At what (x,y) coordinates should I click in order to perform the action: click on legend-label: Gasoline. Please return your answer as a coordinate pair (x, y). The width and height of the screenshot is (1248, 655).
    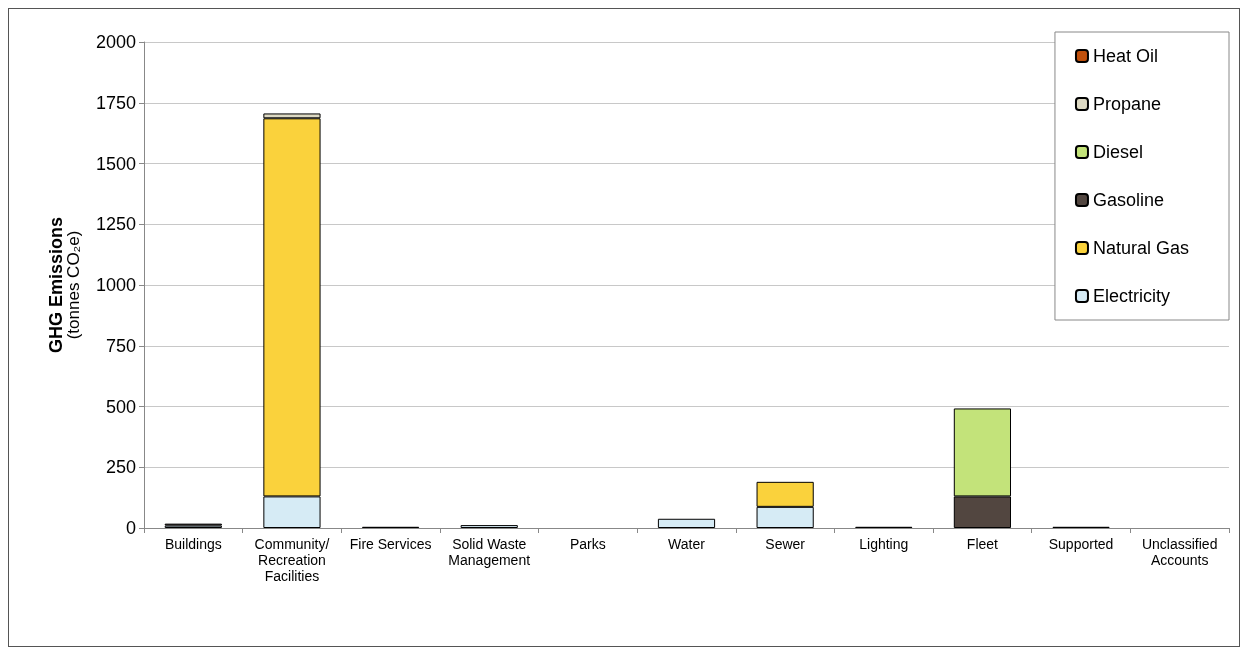
    Looking at the image, I should click on (1128, 200).